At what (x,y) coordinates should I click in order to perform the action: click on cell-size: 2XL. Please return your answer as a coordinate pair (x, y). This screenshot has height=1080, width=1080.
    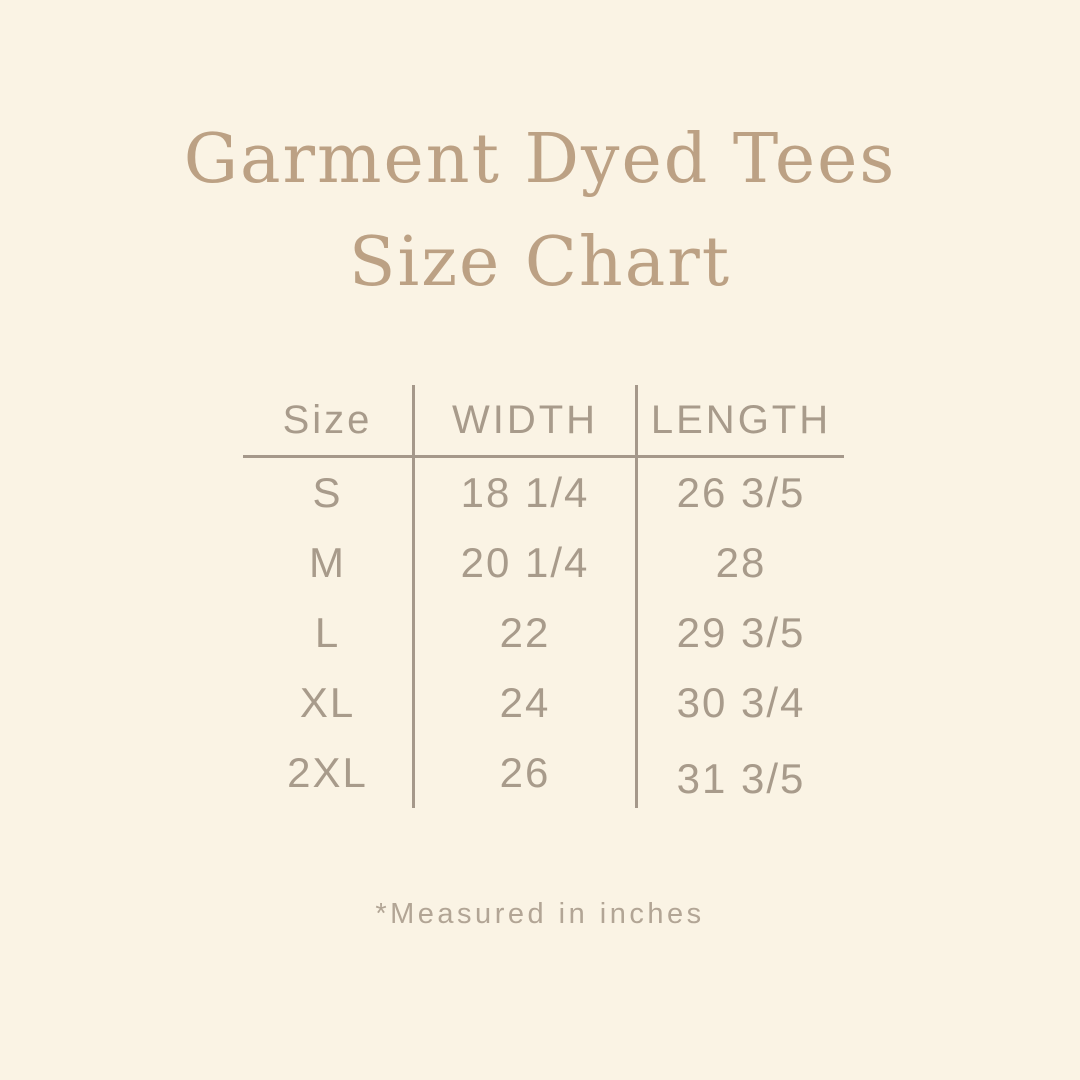
    Looking at the image, I should click on (329, 773).